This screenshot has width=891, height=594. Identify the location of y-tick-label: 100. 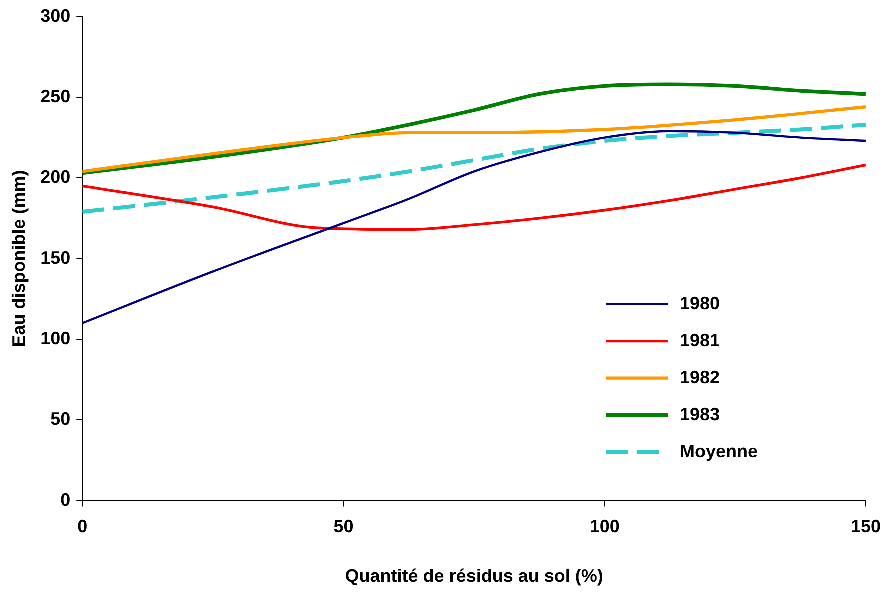
(55, 338).